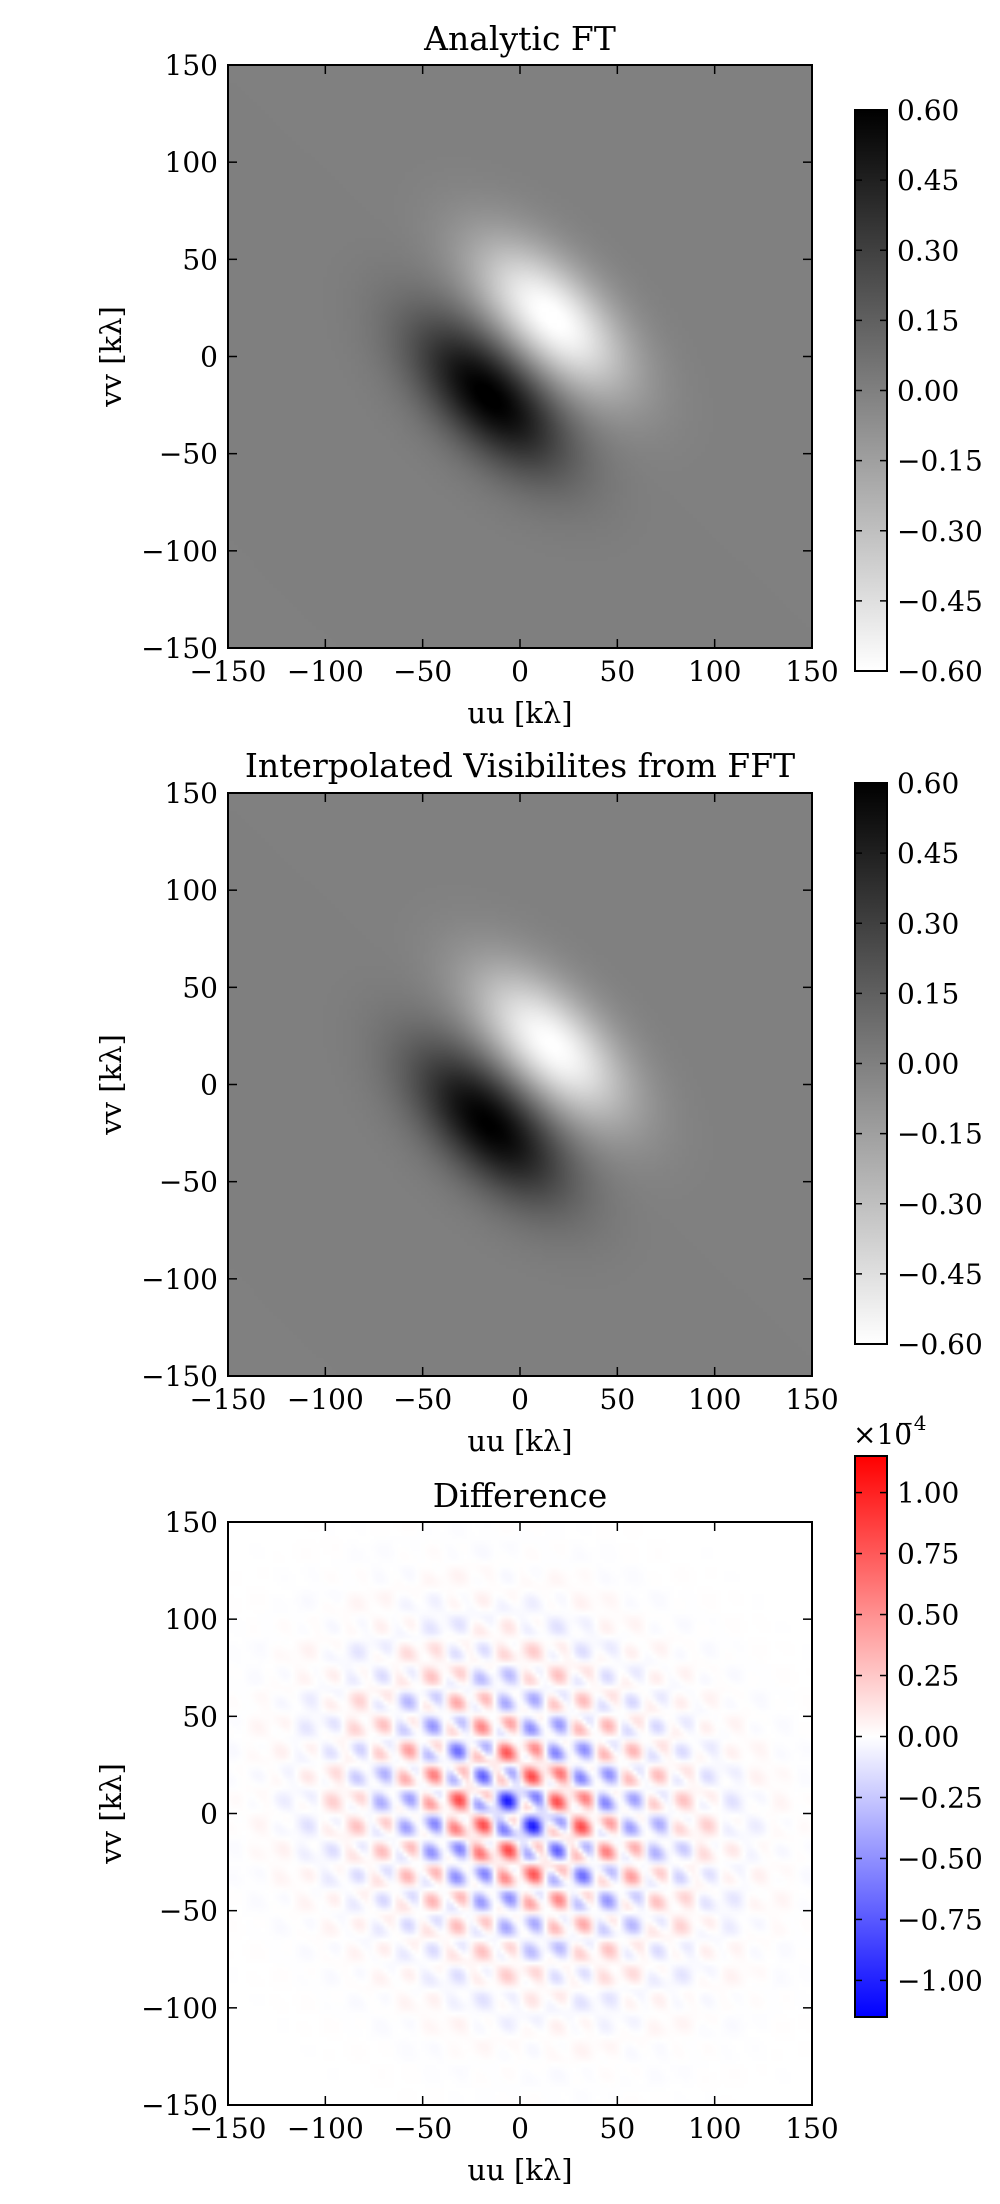 The height and width of the screenshot is (2204, 1000). What do you see at coordinates (940, 1919) in the screenshot?
I see `colorbar-tick-label: −0.75` at bounding box center [940, 1919].